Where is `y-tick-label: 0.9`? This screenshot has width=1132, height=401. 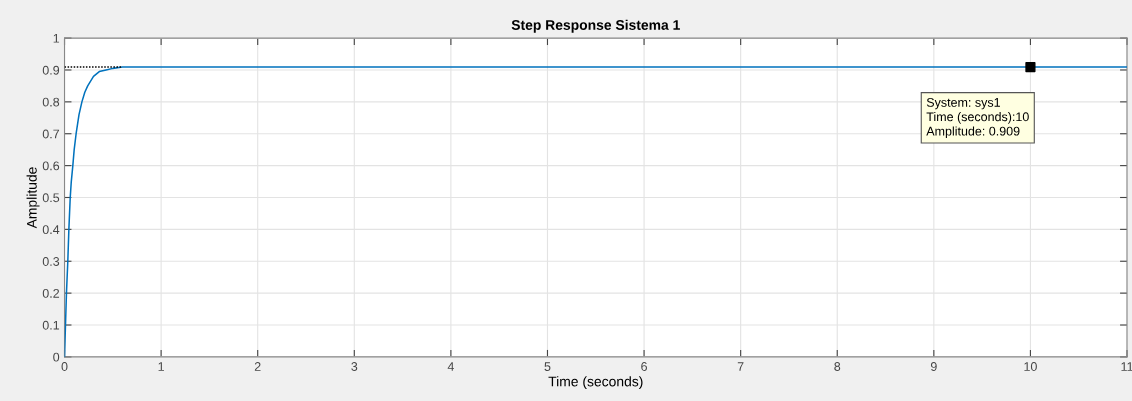
y-tick-label: 0.9 is located at coordinates (51, 70).